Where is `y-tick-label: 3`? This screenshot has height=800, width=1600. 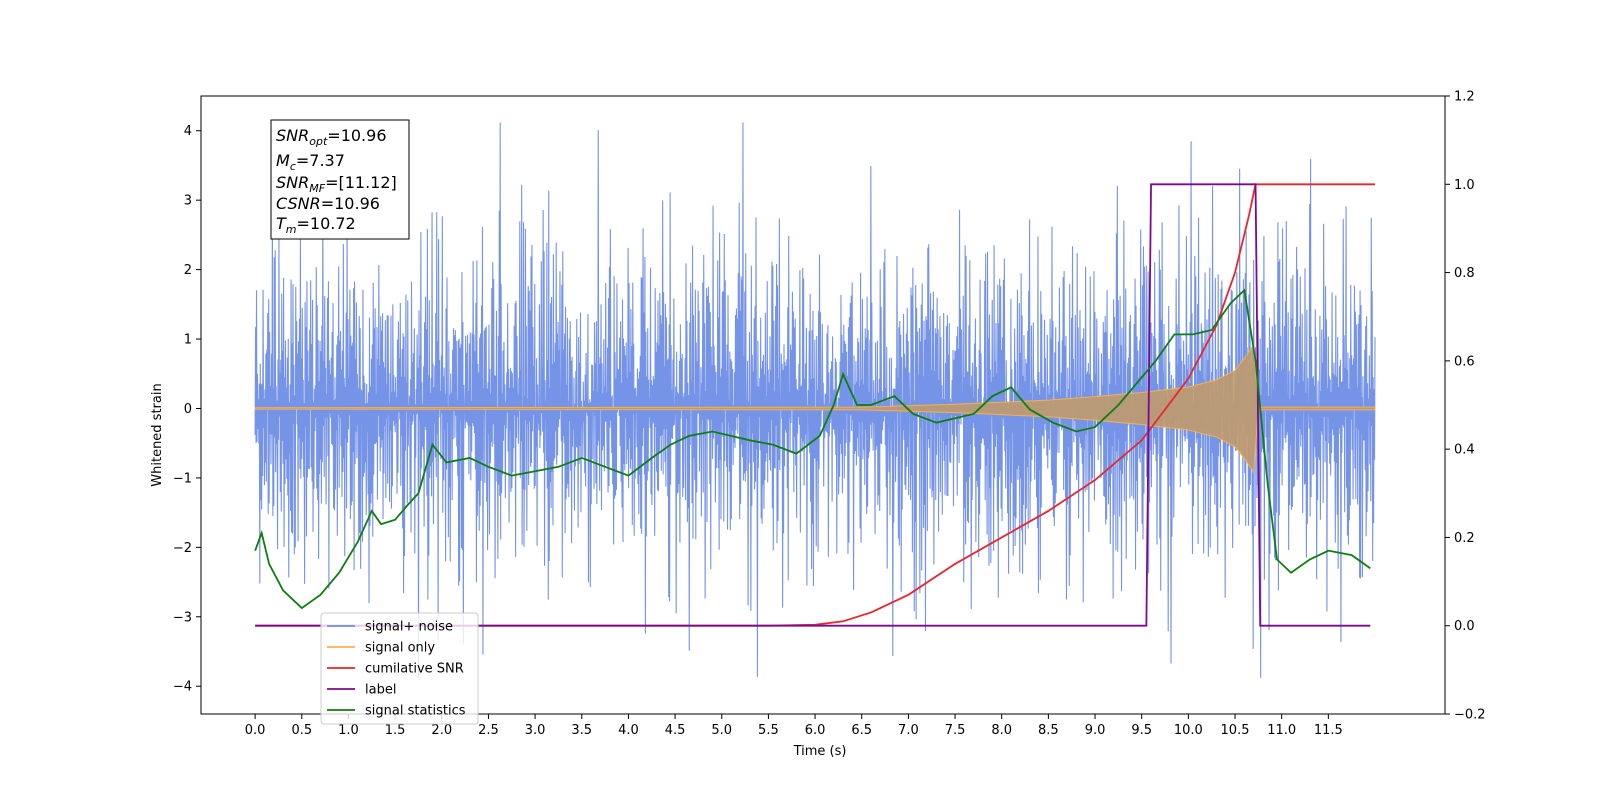 y-tick-label: 3 is located at coordinates (188, 201).